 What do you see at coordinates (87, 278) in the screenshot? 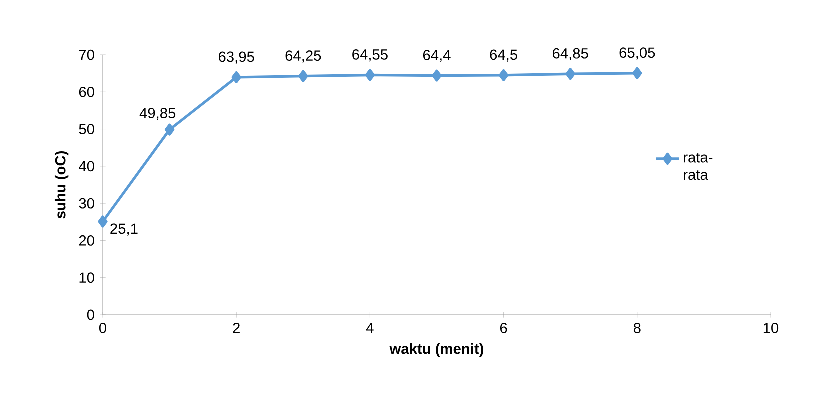
I see `y-tick-label: 10` at bounding box center [87, 278].